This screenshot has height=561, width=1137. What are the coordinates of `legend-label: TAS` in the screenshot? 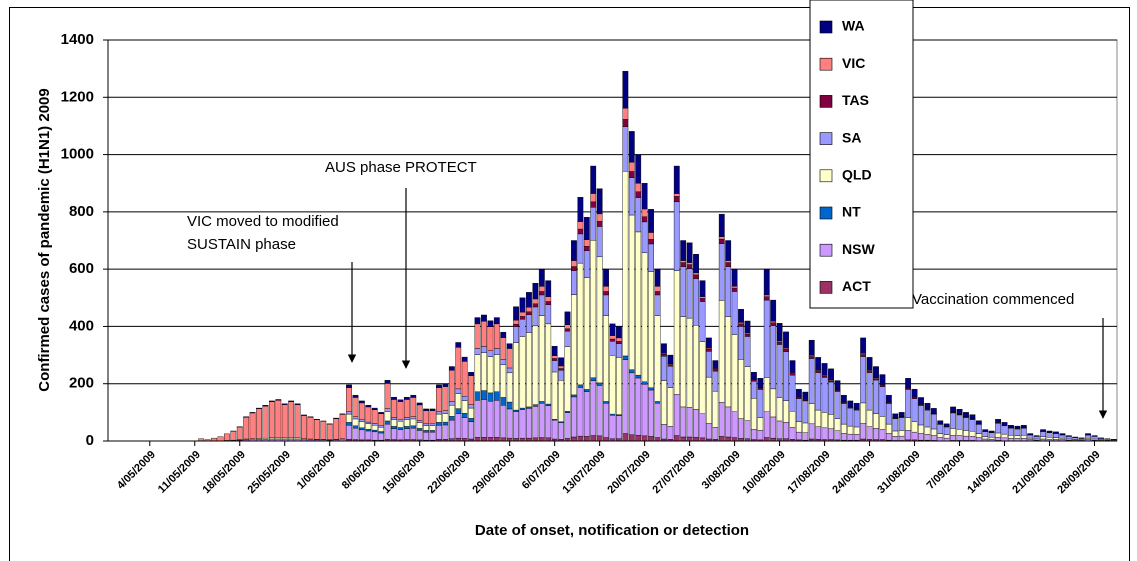 It's located at (855, 100).